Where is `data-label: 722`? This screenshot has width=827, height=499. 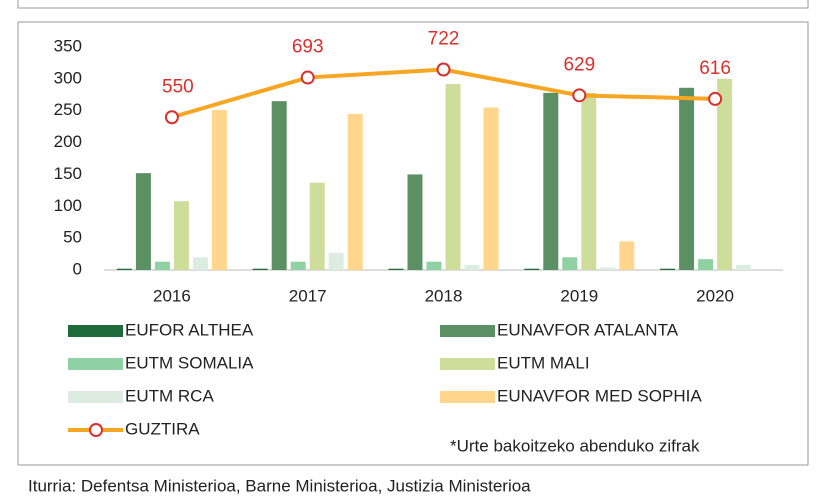 data-label: 722 is located at coordinates (444, 39).